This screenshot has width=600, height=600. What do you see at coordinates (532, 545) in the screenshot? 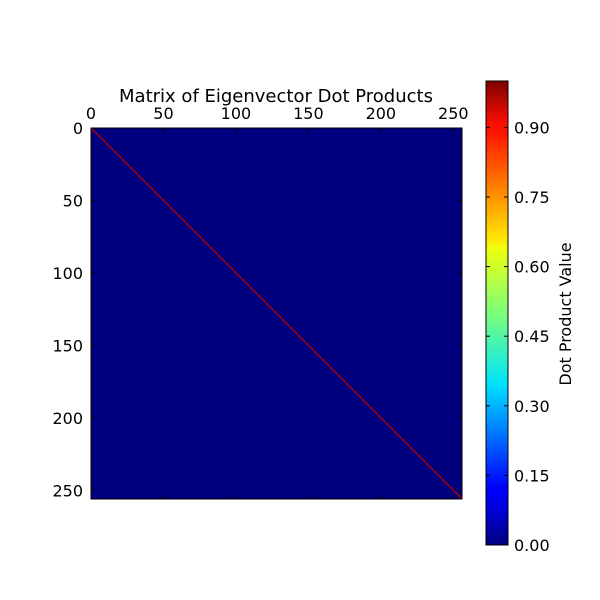
I see `colorbar-tick-label: 0.00` at bounding box center [532, 545].